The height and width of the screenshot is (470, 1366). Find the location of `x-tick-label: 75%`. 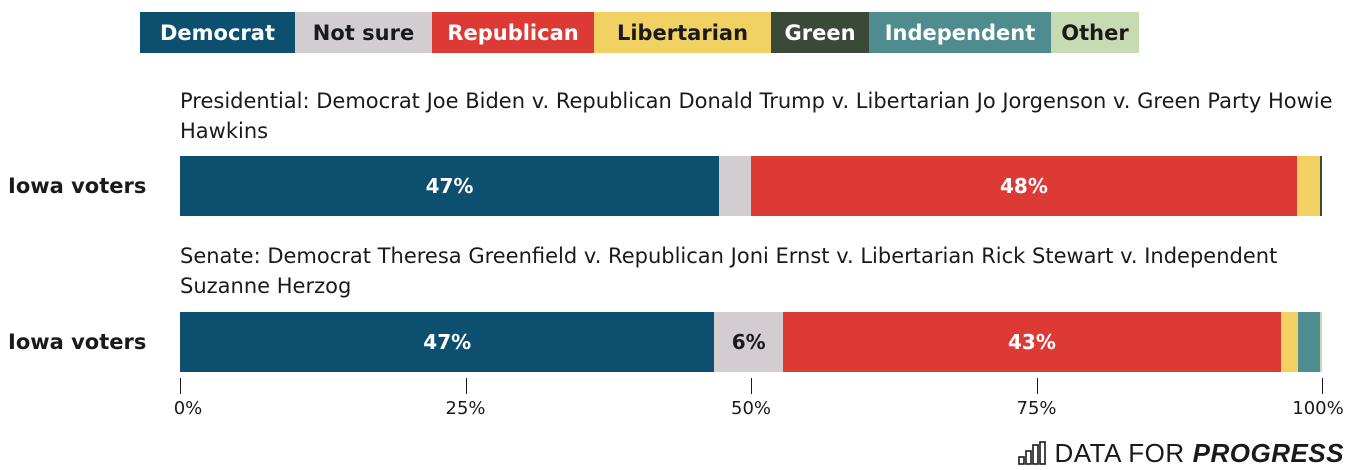

x-tick-label: 75% is located at coordinates (1036, 408).